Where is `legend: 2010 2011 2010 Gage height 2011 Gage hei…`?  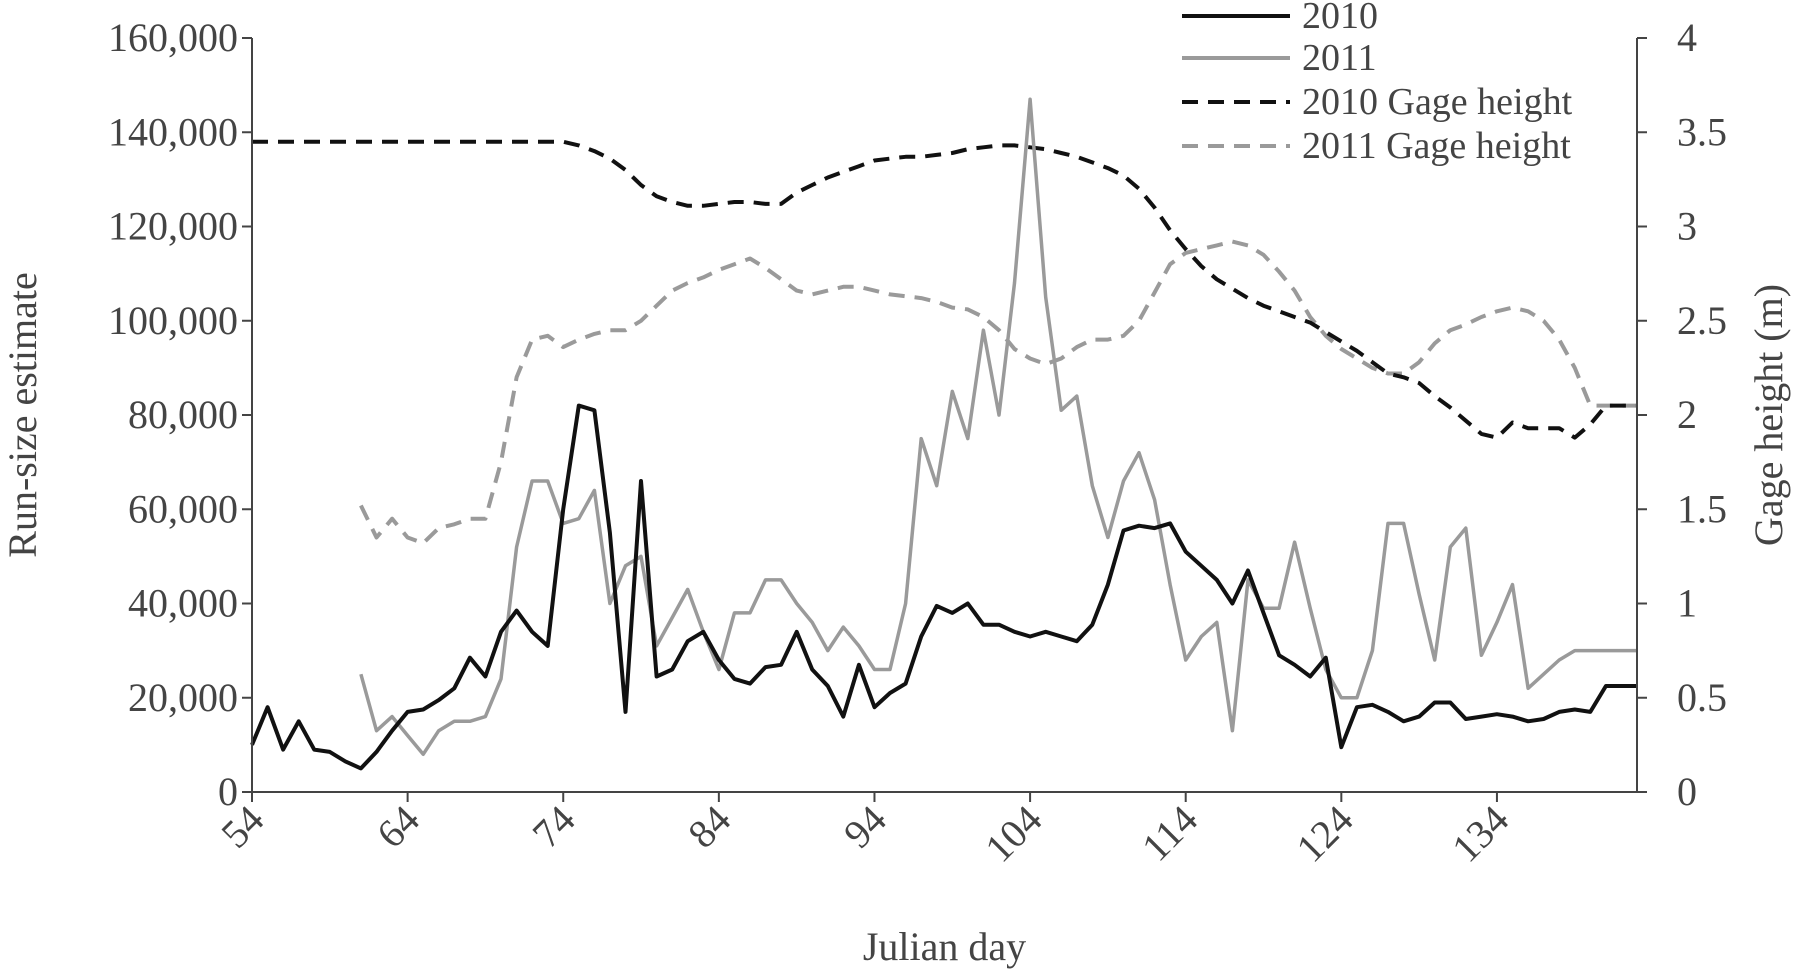
legend: 2010 2011 2010 Gage height 2011 Gage hei… is located at coordinates (1377, 83).